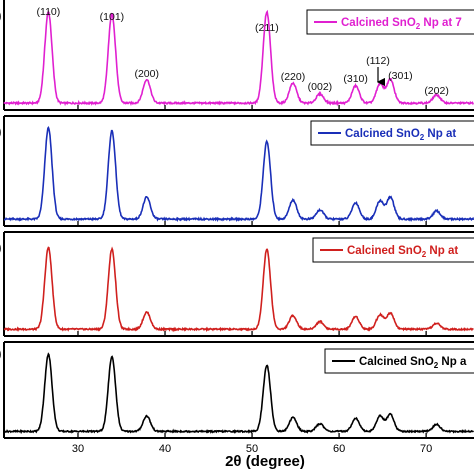 This screenshot has width=474, height=474. I want to click on legend: Calcined SnO2 Np a, so click(399, 361).